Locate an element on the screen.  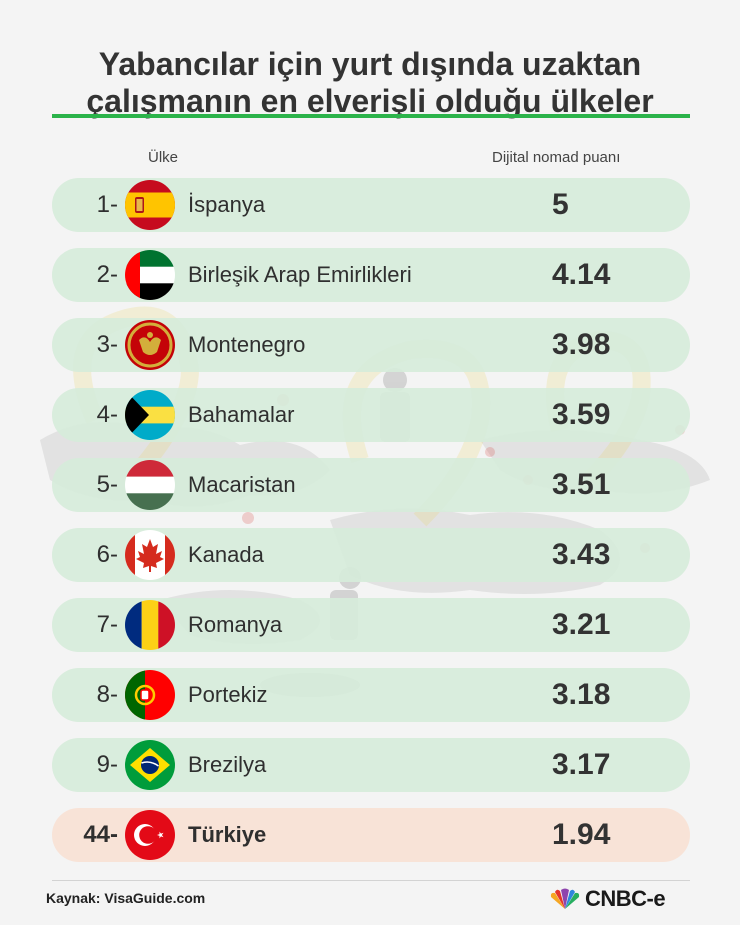
score-value: 3.21 is located at coordinates (581, 624).